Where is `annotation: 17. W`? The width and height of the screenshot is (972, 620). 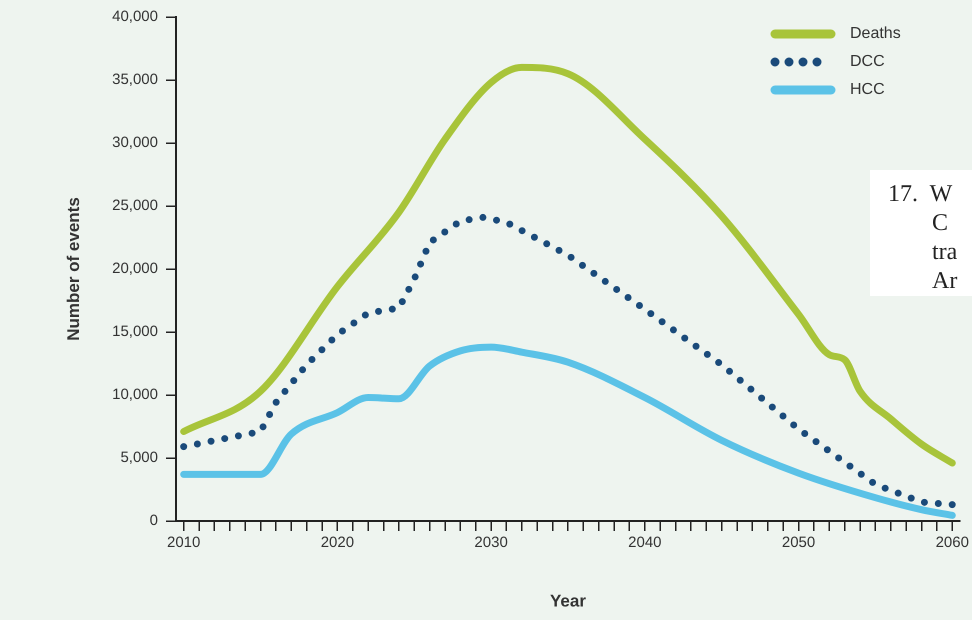
annotation: 17. W is located at coordinates (921, 194).